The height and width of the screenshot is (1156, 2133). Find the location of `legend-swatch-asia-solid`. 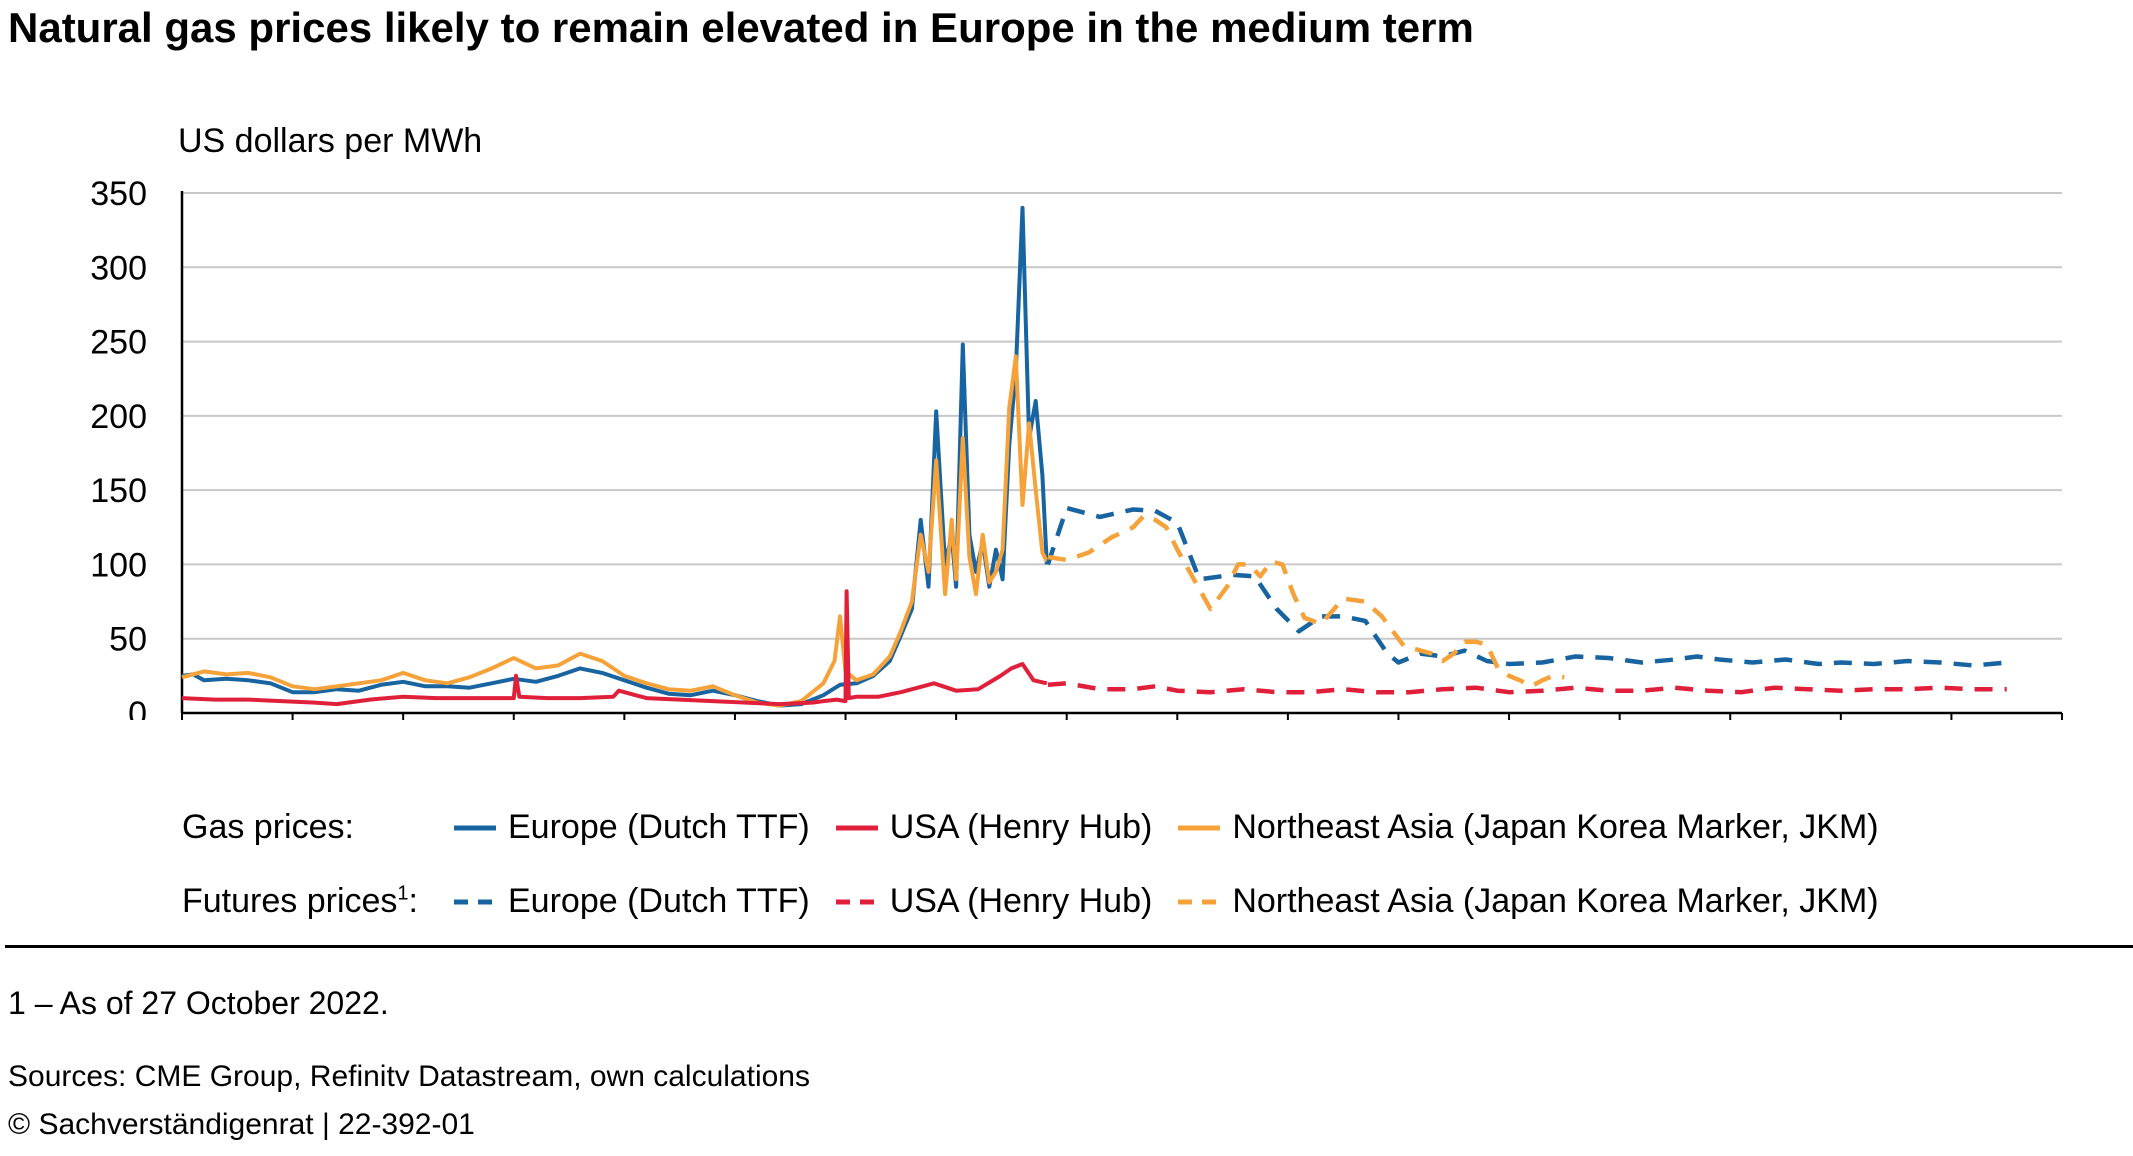

legend-swatch-asia-solid is located at coordinates (1199, 827).